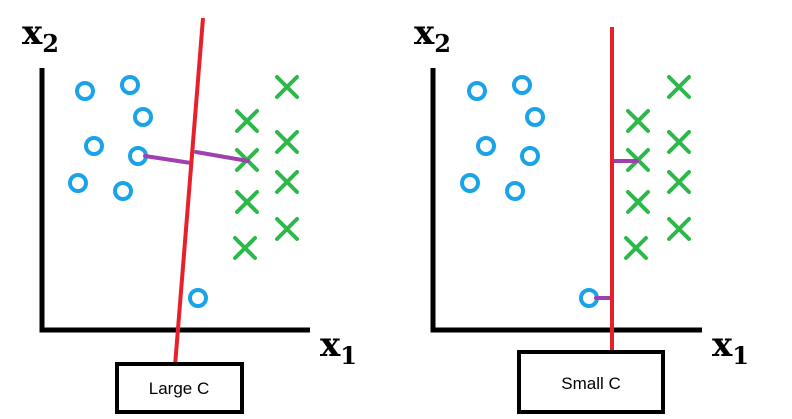  Describe the element at coordinates (266, 167) in the screenshot. I see `left-crosses` at that location.